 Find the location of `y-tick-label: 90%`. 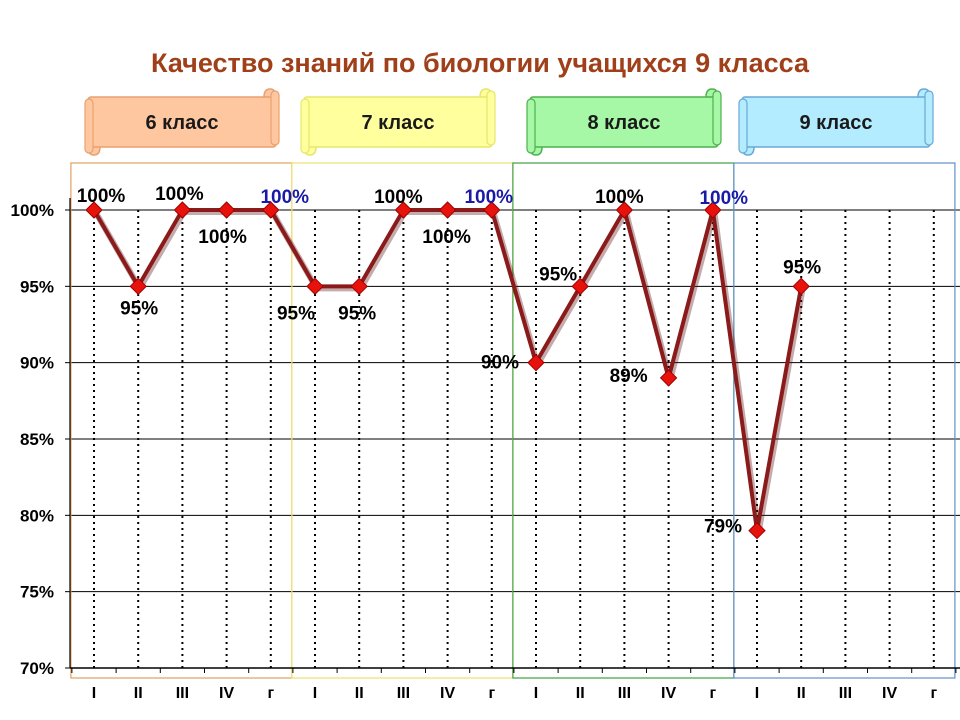

y-tick-label: 90% is located at coordinates (37, 363).